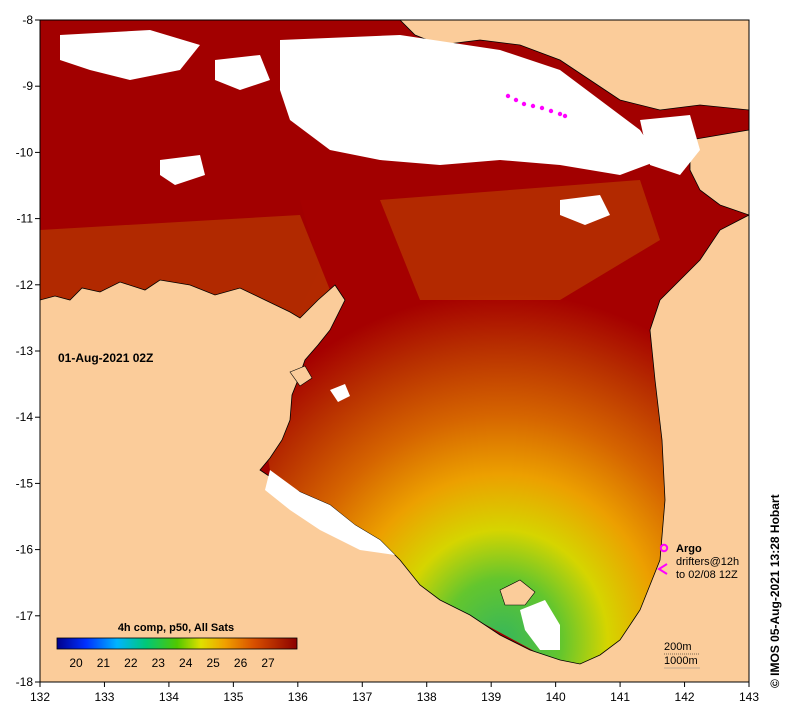 Image resolution: width=791 pixels, height=716 pixels. I want to click on island-mornington, so click(517, 592).